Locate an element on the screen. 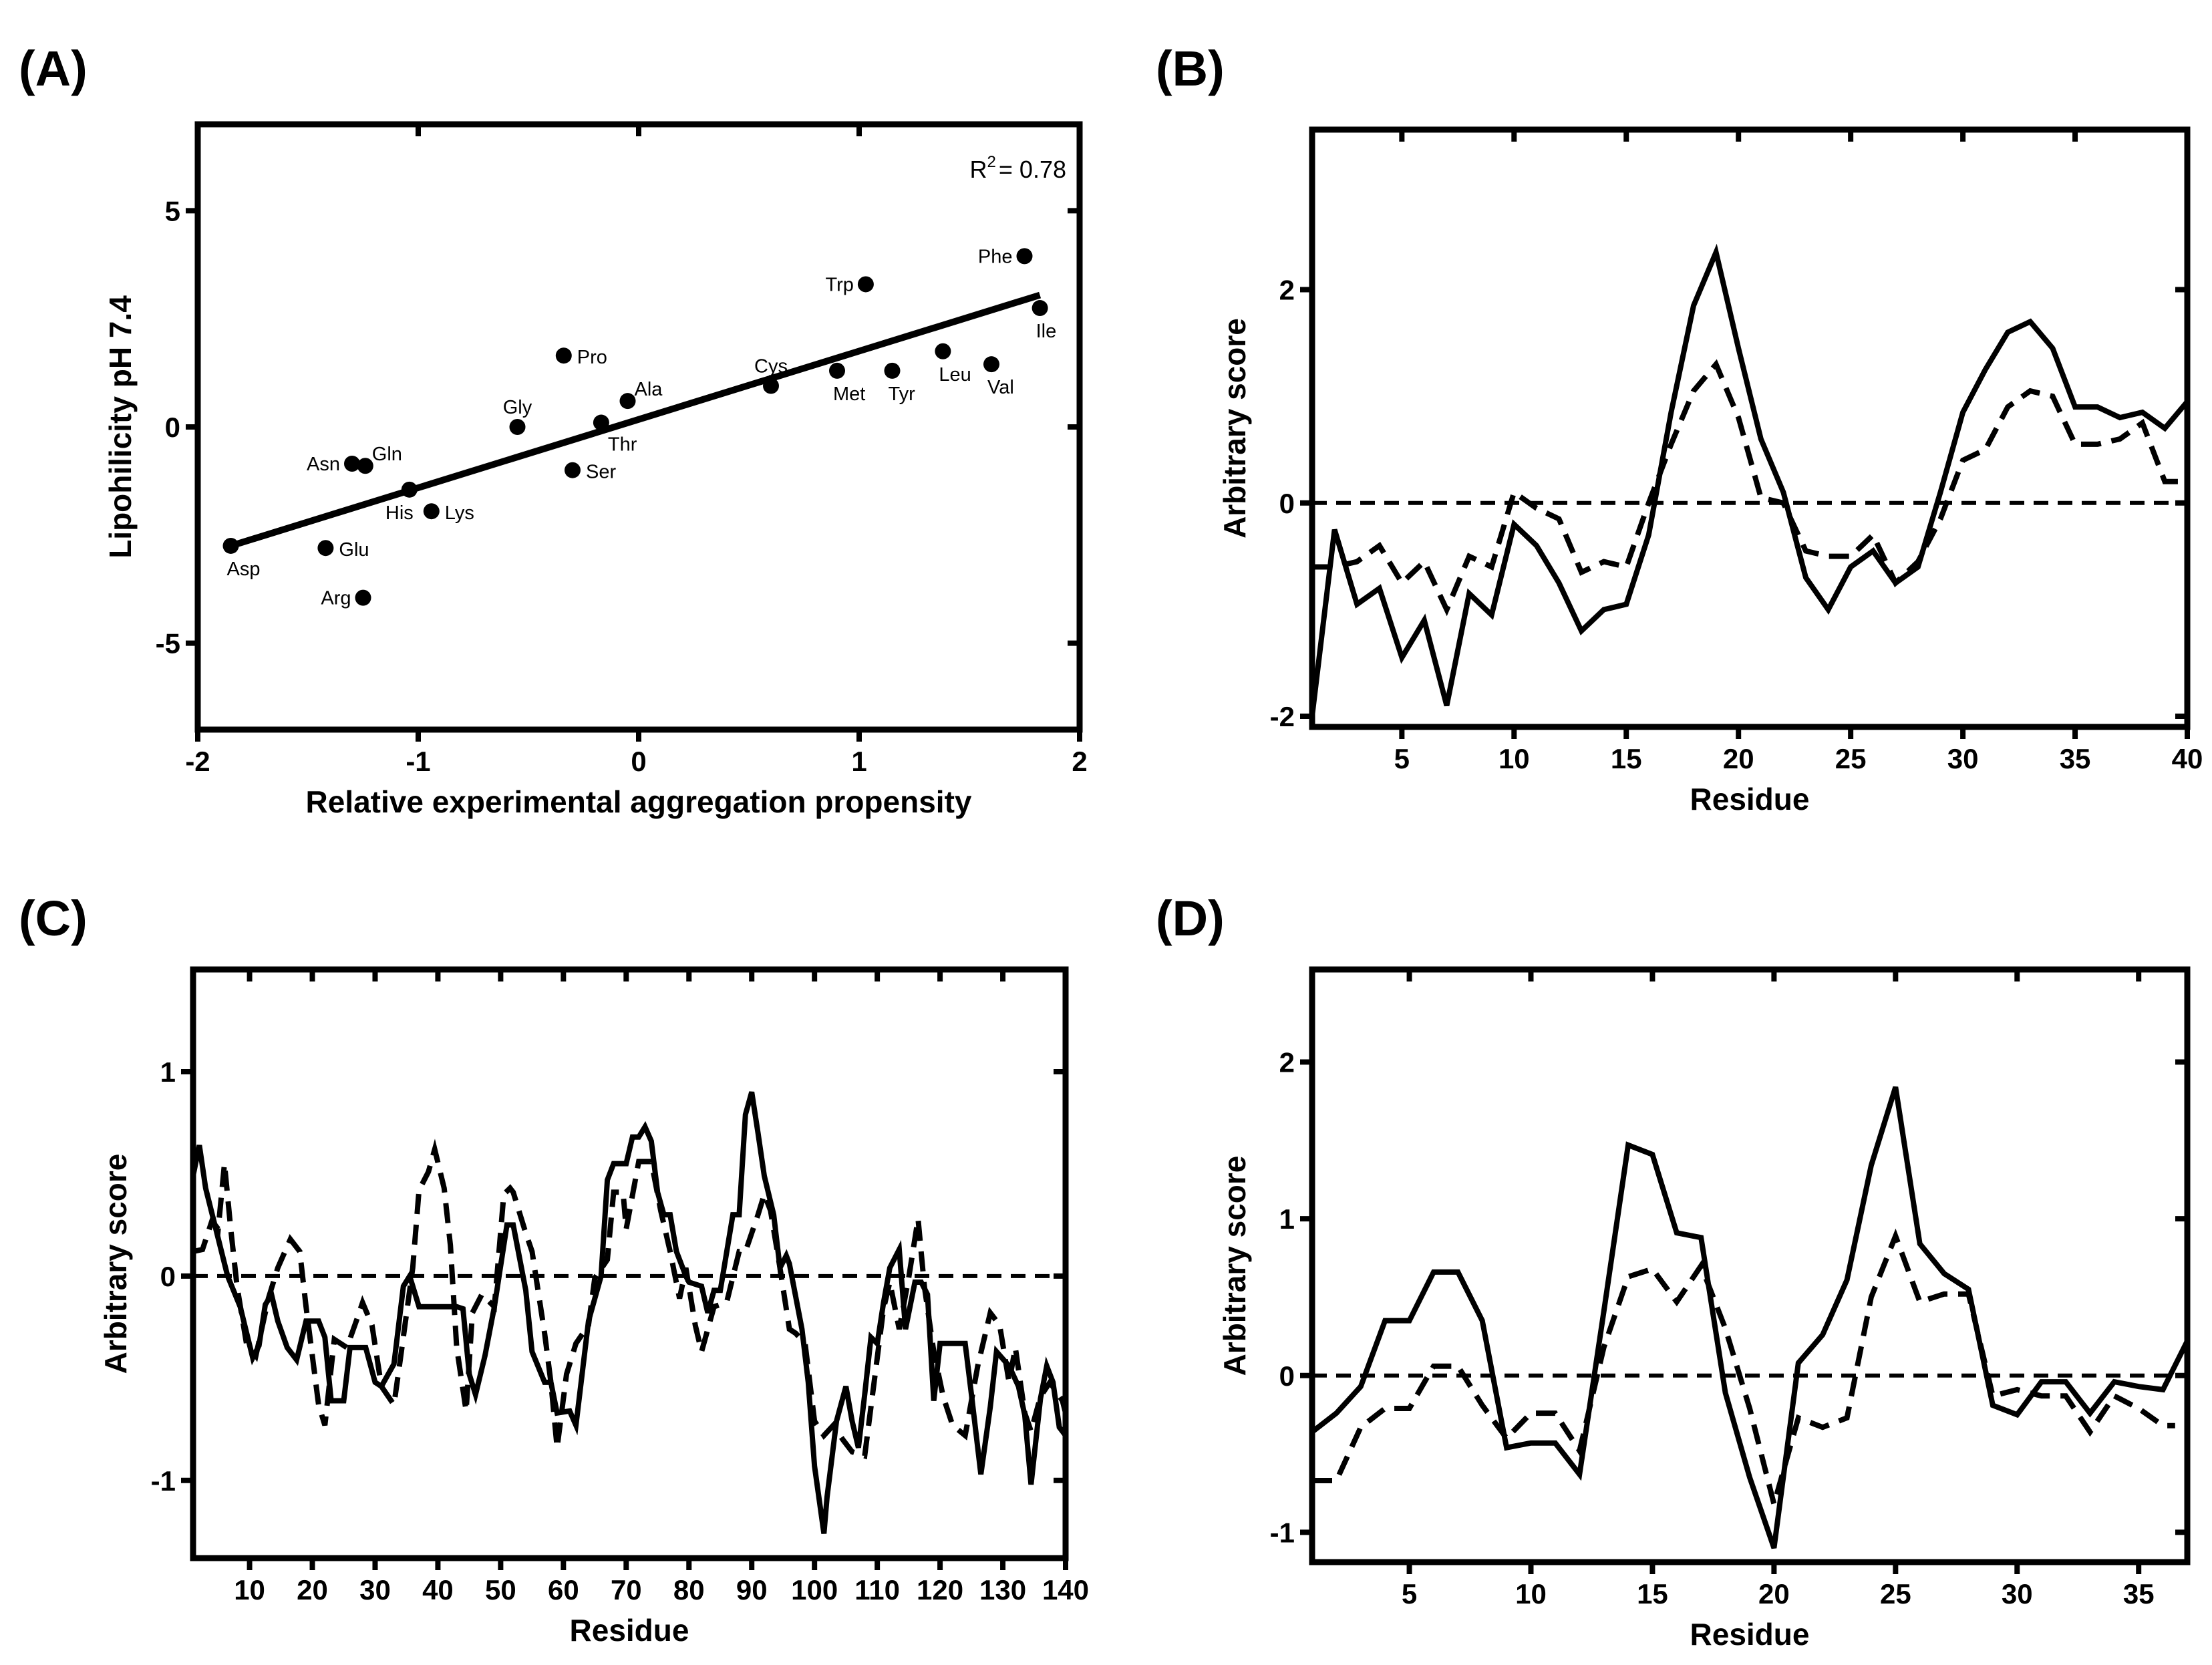 This screenshot has width=2212, height=1665. panel-label: (C) is located at coordinates (53, 919).